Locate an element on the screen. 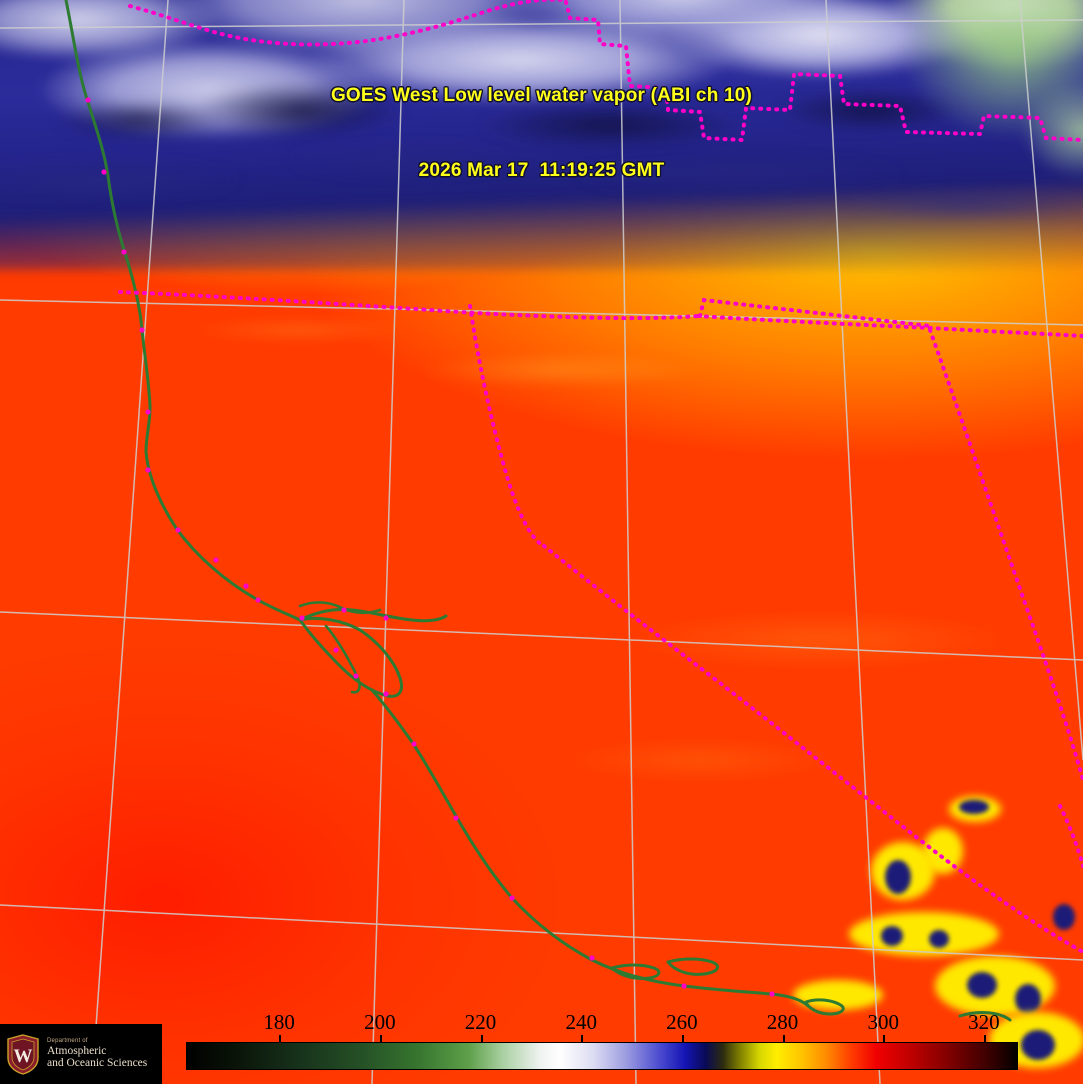 This screenshot has height=1084, width=1083. logo-line-2: and Oceanic Sciences is located at coordinates (97, 1063).